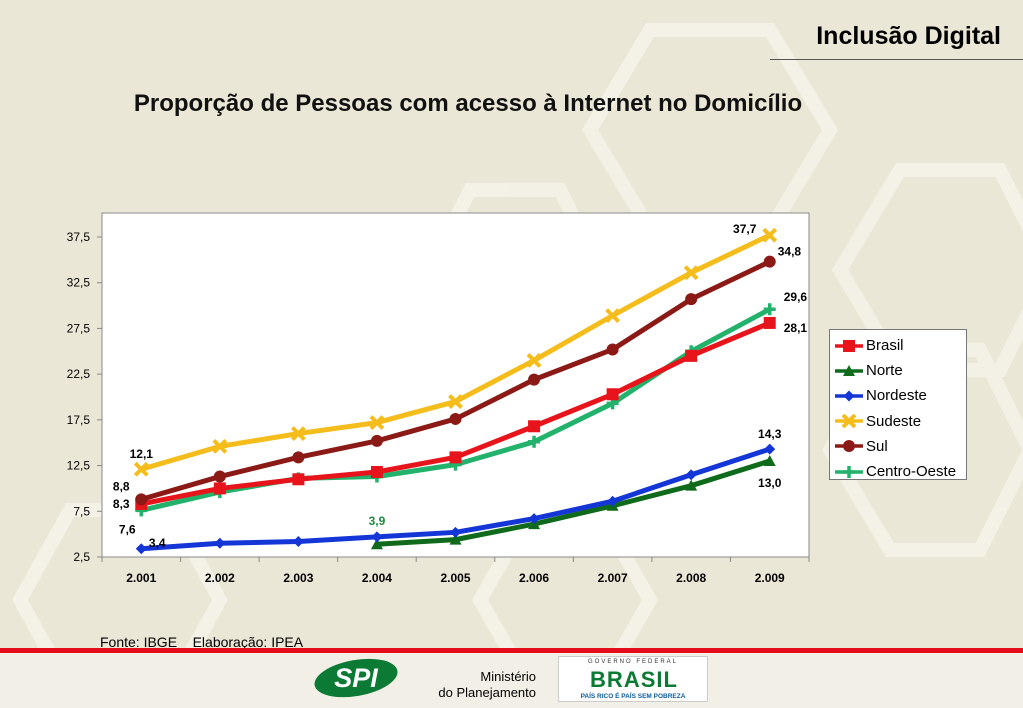 The height and width of the screenshot is (708, 1023). What do you see at coordinates (534, 578) in the screenshot?
I see `x-tick-label: 2.006` at bounding box center [534, 578].